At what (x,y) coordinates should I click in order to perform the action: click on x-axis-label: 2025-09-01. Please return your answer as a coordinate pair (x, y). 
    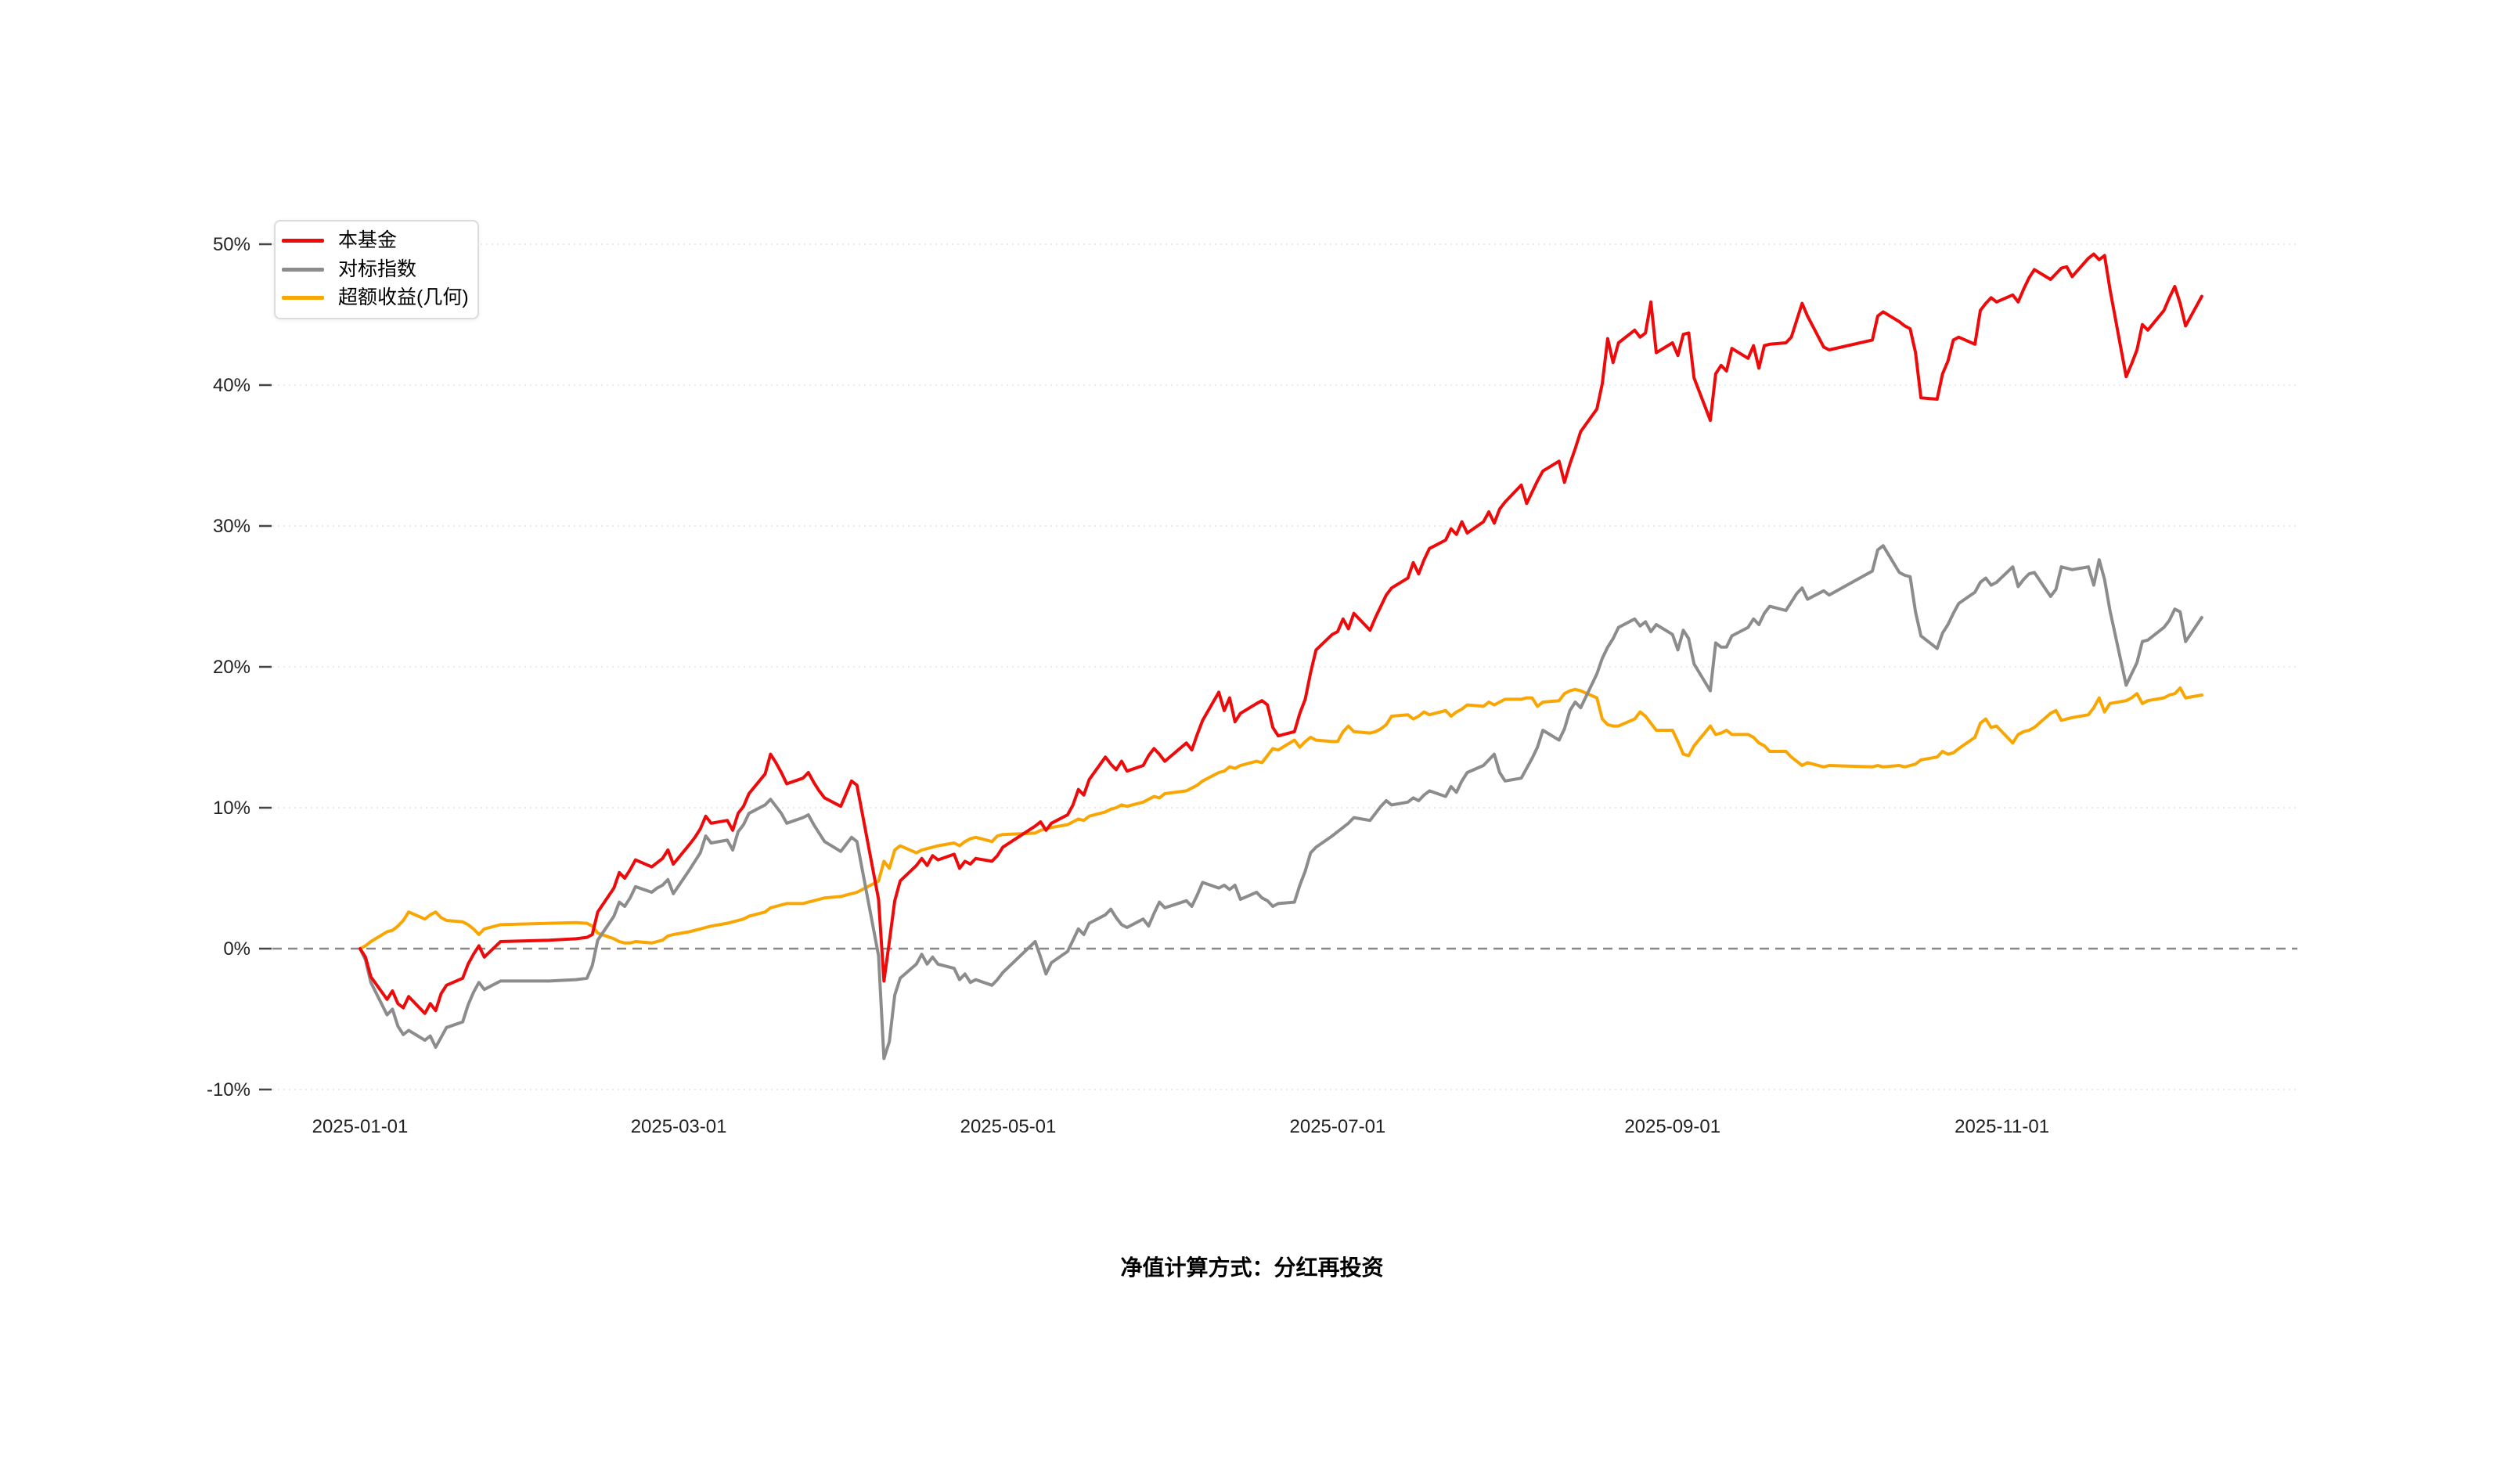
    Looking at the image, I should click on (1672, 1126).